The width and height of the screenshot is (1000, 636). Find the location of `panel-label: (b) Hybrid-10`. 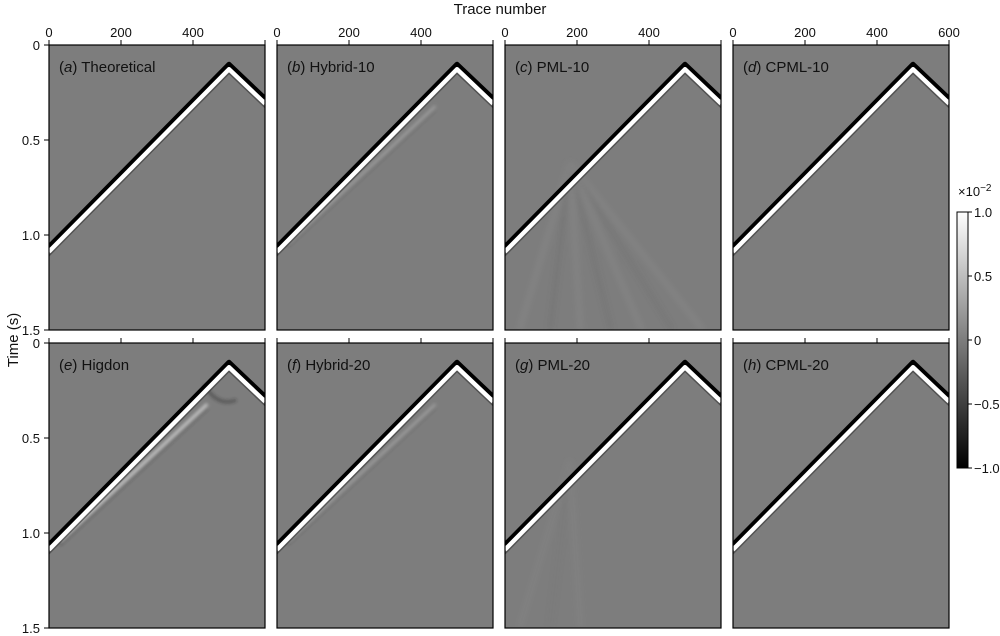

panel-label: (b) Hybrid-10 is located at coordinates (331, 67).